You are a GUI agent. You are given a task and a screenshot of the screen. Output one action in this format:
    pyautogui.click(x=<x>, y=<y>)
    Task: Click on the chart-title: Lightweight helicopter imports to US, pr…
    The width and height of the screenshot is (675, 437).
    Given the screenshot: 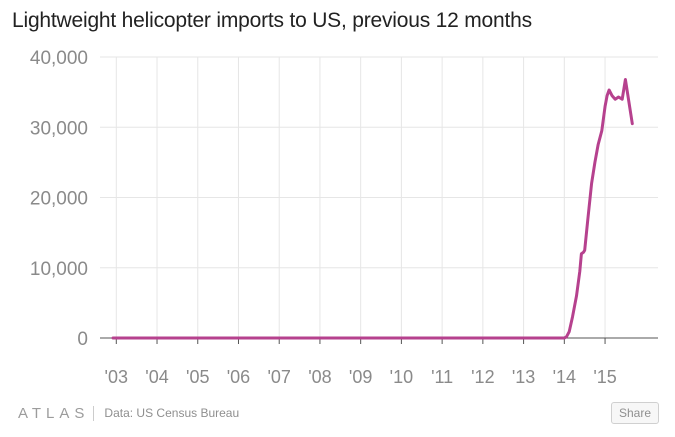 What is the action you would take?
    pyautogui.click(x=272, y=20)
    